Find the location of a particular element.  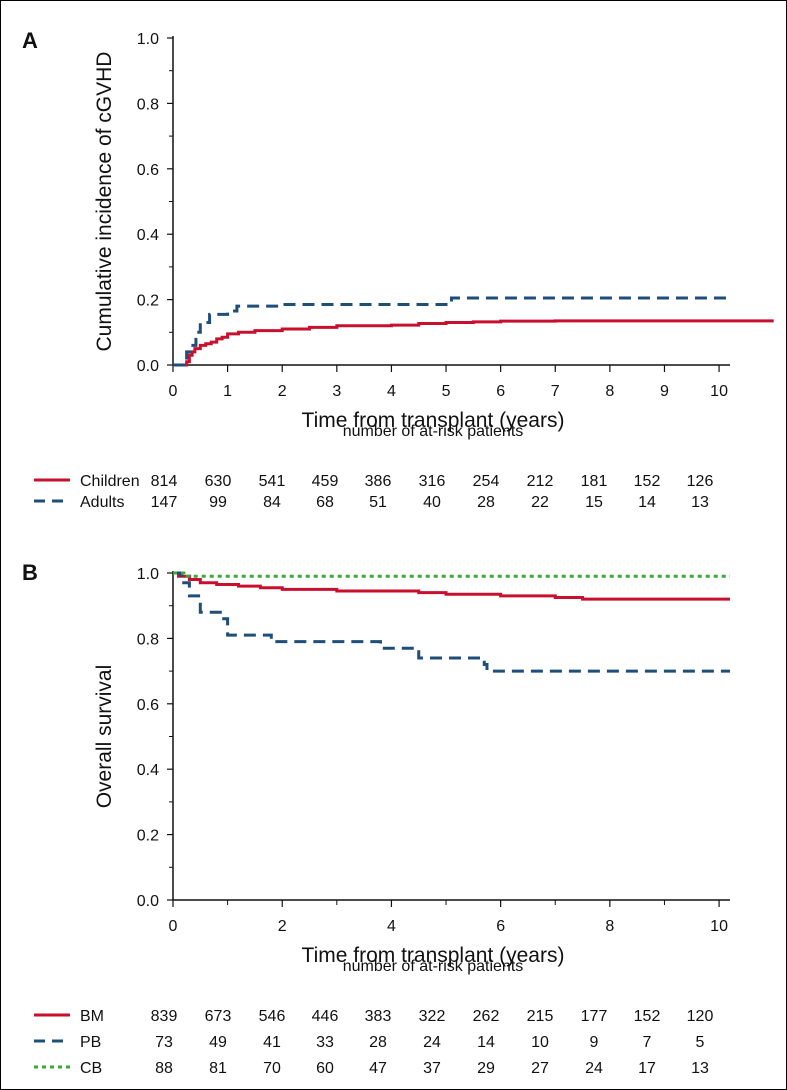

risk-count: 386 is located at coordinates (378, 481).